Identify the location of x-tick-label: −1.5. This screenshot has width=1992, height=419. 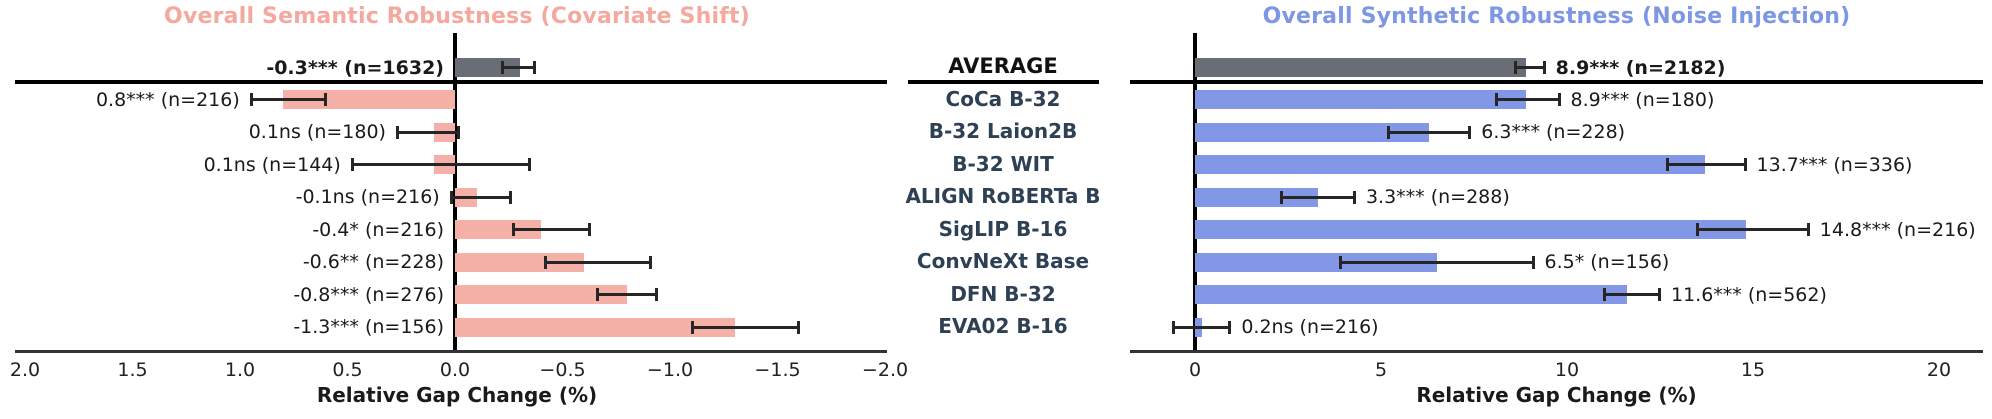
(777, 370).